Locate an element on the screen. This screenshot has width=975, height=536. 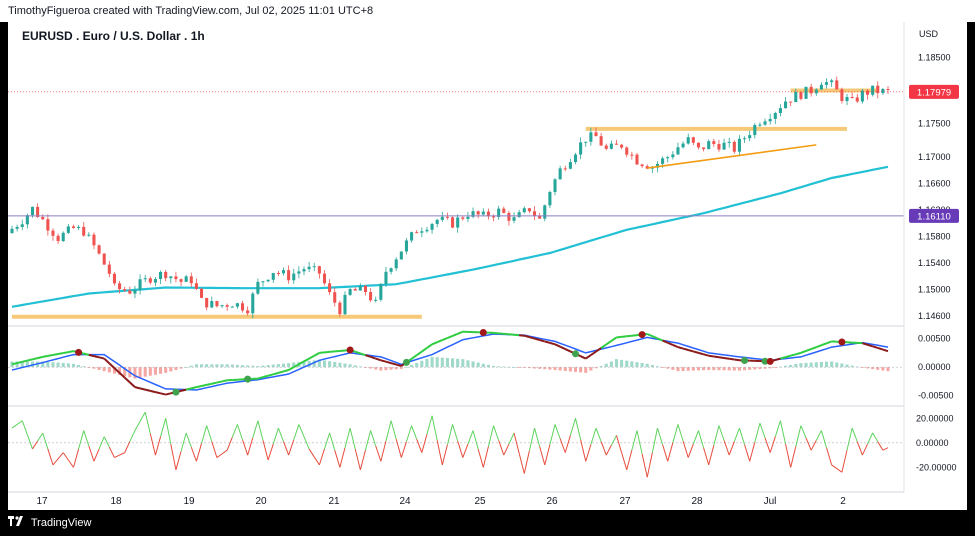
last-price-label: 1.17979 is located at coordinates (934, 92).